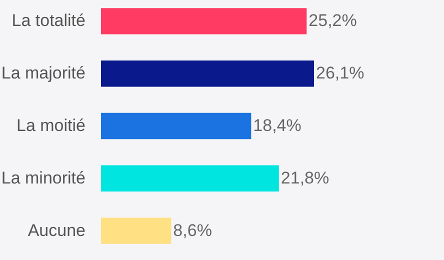  What do you see at coordinates (51, 125) in the screenshot?
I see `y-tick-label: La moitié` at bounding box center [51, 125].